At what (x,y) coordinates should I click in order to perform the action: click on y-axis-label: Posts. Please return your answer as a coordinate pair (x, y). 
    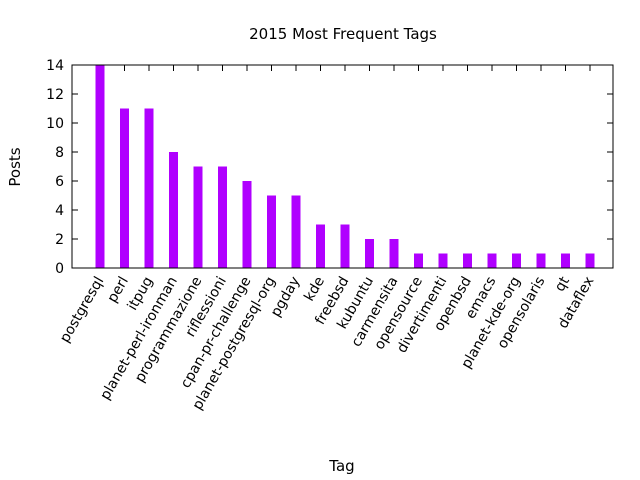
    Looking at the image, I should click on (15, 166).